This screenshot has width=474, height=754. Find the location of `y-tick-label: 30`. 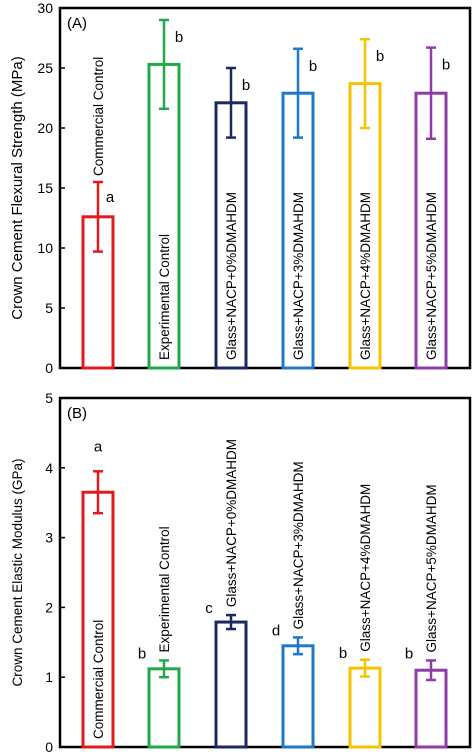

y-tick-label: 30 is located at coordinates (45, 8).